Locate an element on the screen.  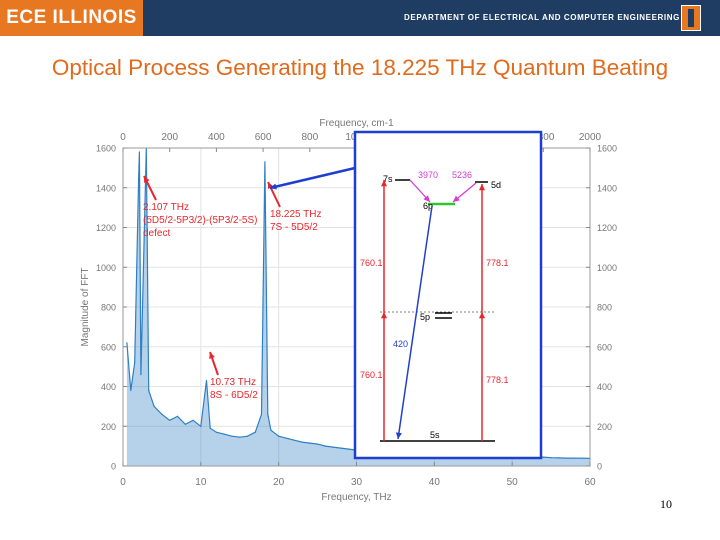
y-tick-label: 1000 is located at coordinates (106, 268).